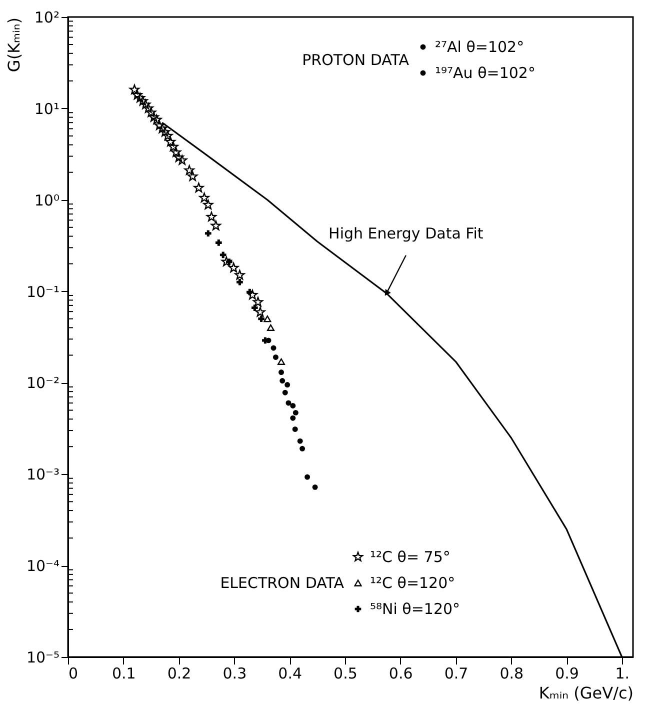 The height and width of the screenshot is (706, 645). What do you see at coordinates (567, 673) in the screenshot?
I see `x-tick-label: 0.9` at bounding box center [567, 673].